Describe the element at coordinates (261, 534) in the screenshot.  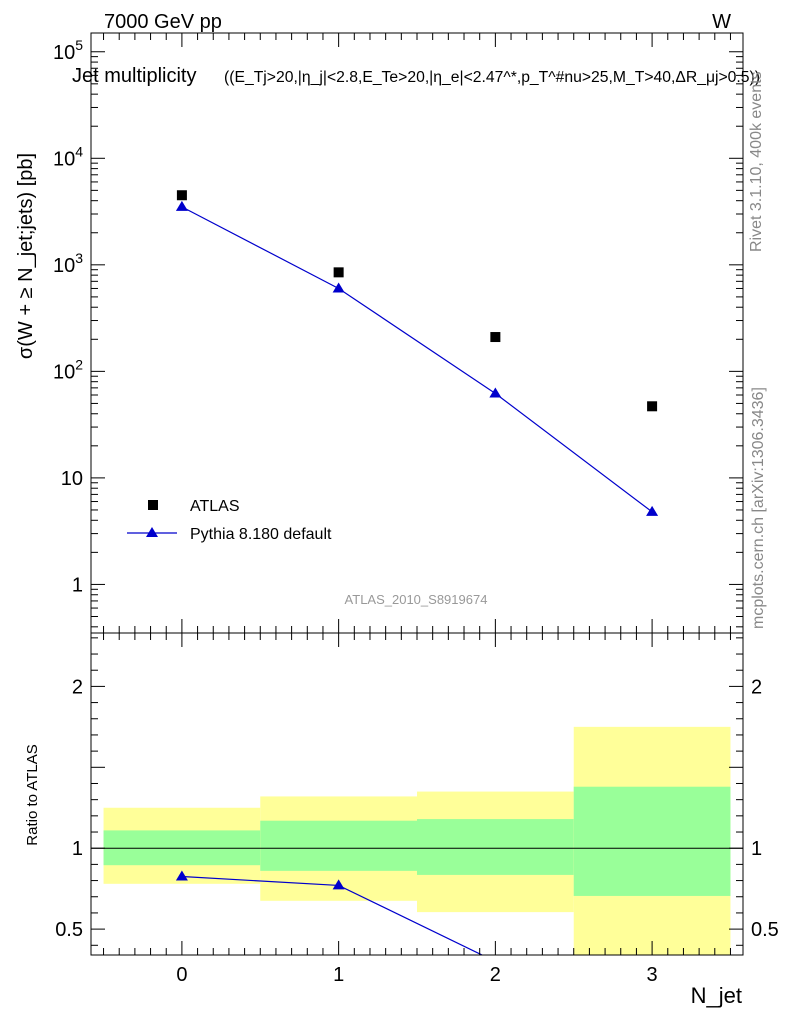
I see `legend-pythia-label: Pythia 8.180 default` at that location.